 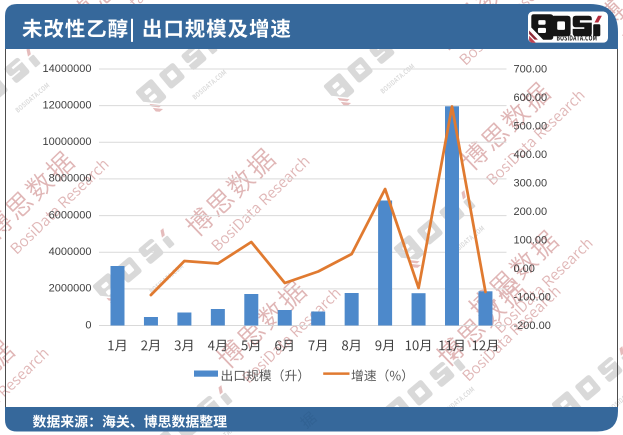 What do you see at coordinates (531, 241) in the screenshot?
I see `svg-text: 100.00` at bounding box center [531, 241].